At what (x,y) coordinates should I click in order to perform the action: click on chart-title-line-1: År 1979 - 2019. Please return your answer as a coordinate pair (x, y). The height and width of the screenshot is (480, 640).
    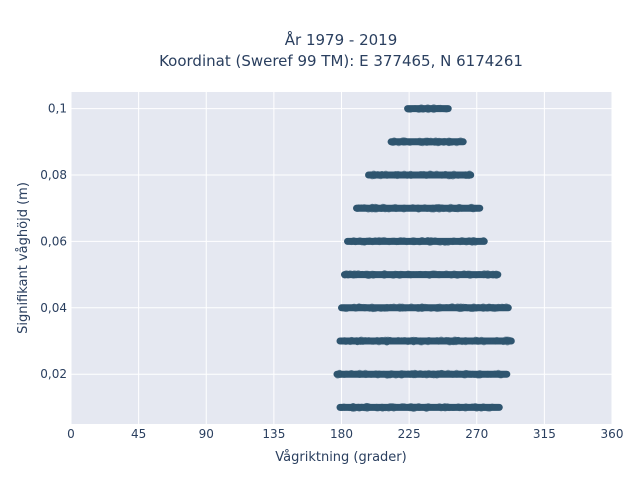
    Looking at the image, I should click on (341, 39).